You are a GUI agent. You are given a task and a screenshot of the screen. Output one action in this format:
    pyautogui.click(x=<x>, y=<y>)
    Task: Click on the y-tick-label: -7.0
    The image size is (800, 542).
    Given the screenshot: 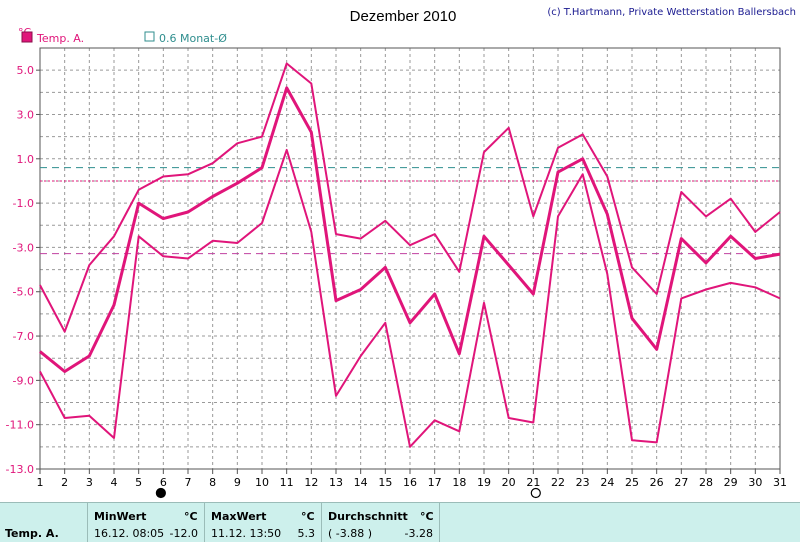 What is the action you would take?
    pyautogui.click(x=23, y=336)
    